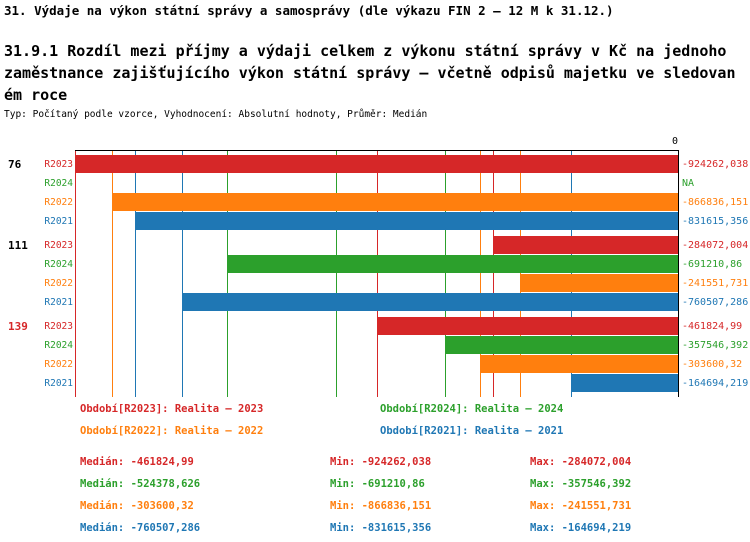 The width and height of the screenshot is (750, 542). Describe the element at coordinates (58, 221) in the screenshot. I see `series-label-76-r2021: R2021` at that location.